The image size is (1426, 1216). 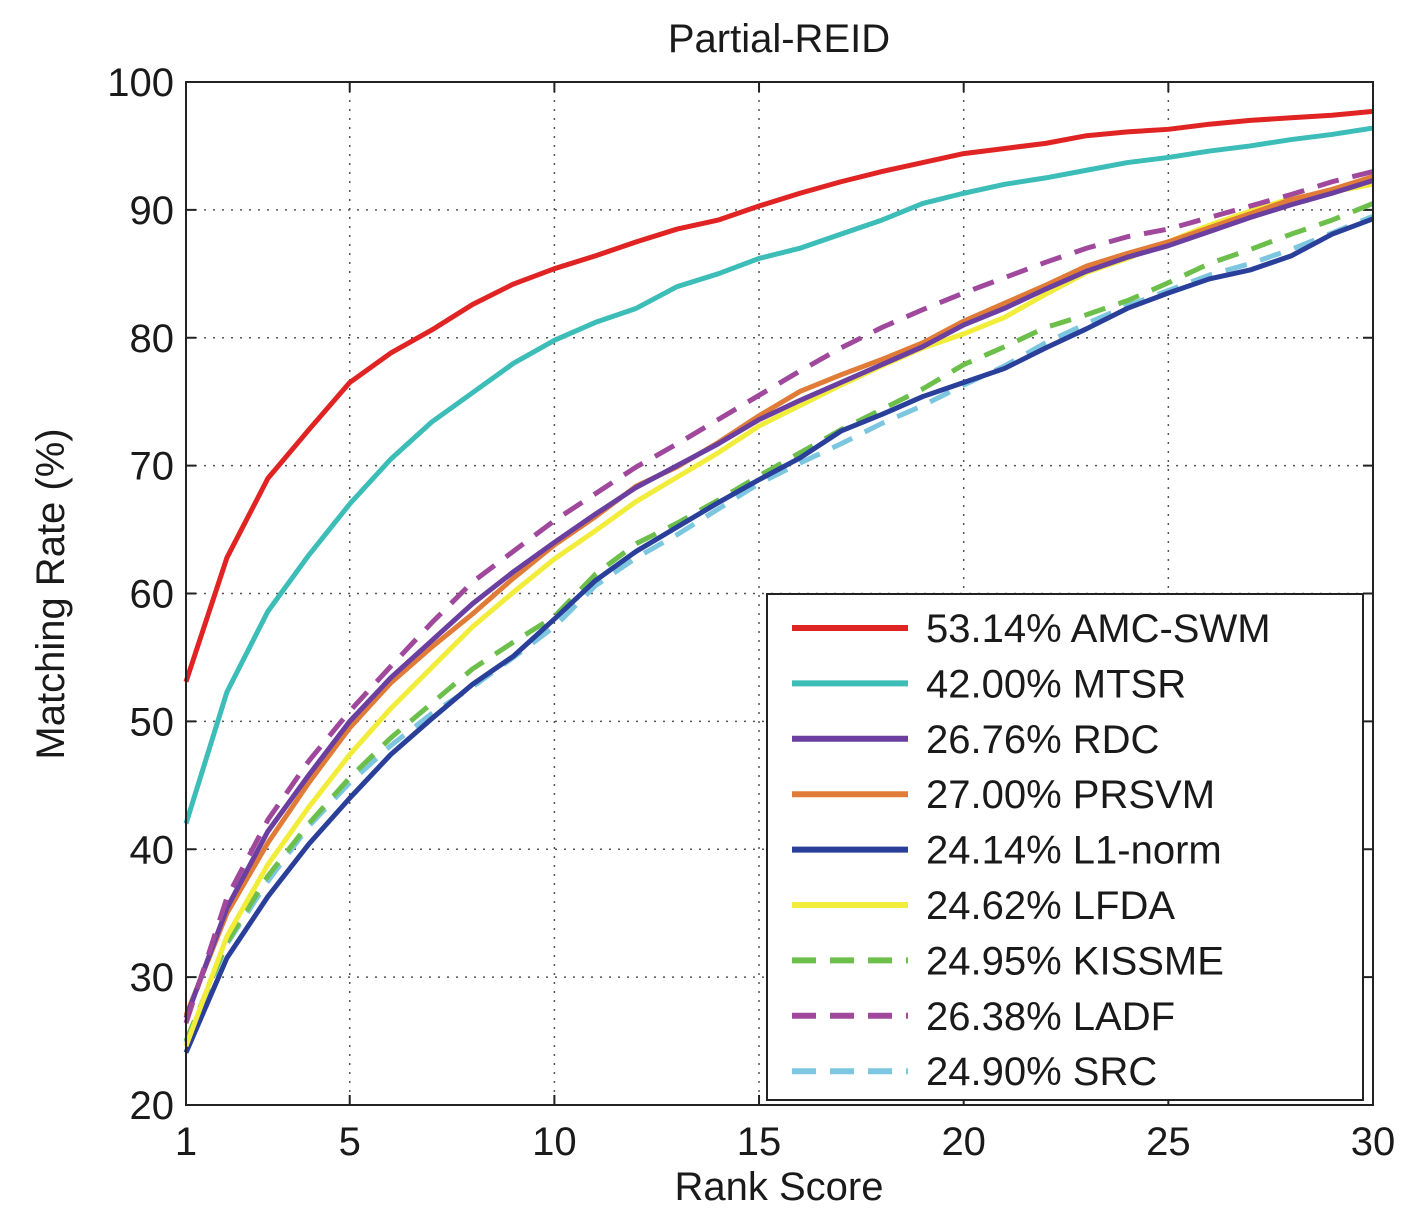 What do you see at coordinates (1050, 1017) in the screenshot?
I see `legend-label: 26.38% LADF` at bounding box center [1050, 1017].